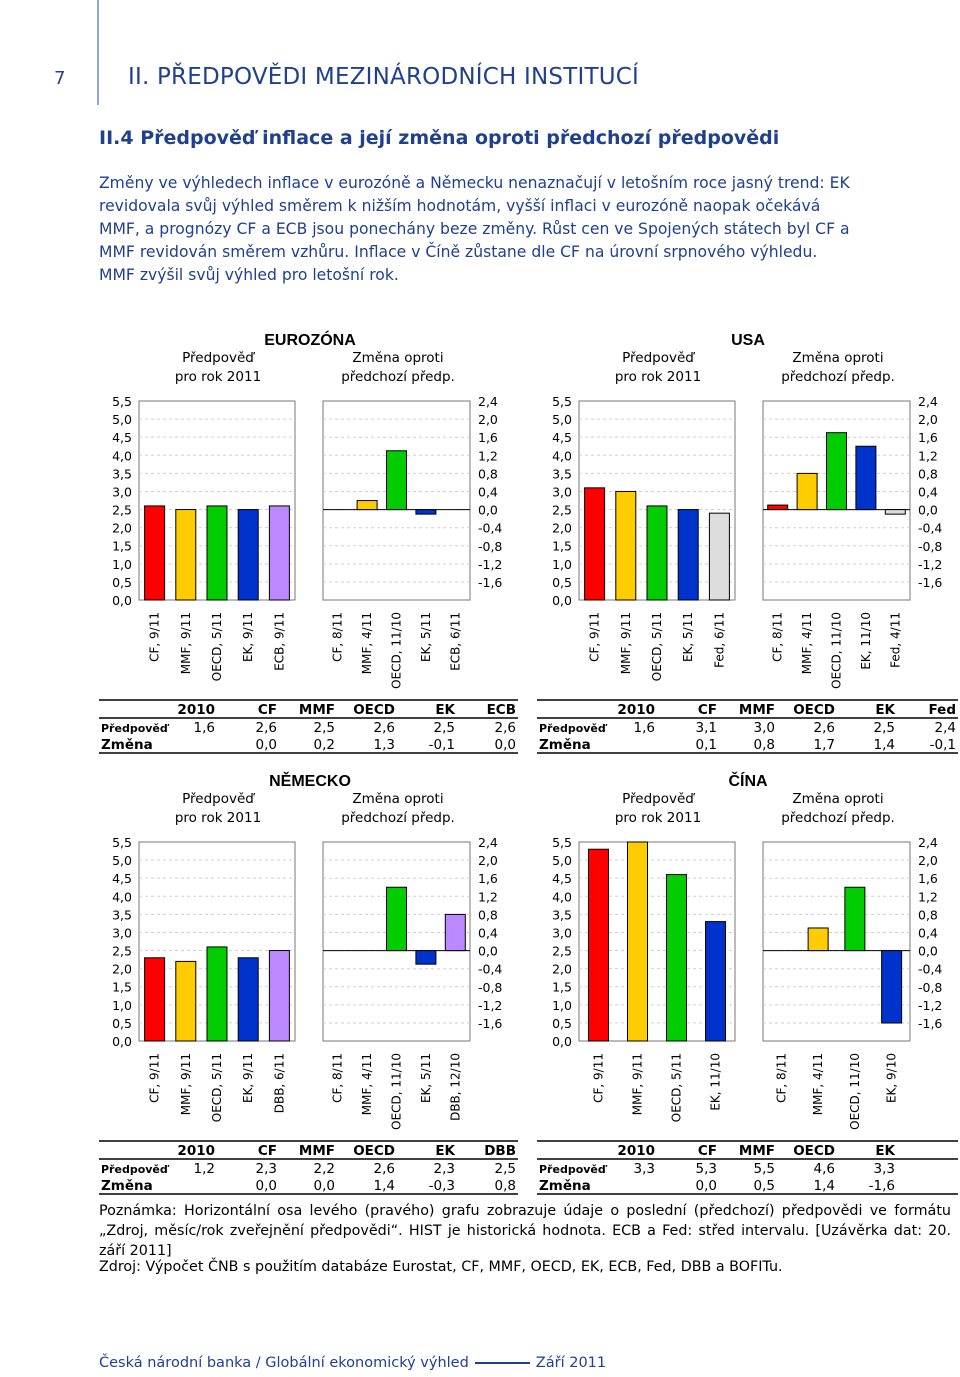 The image size is (960, 1377). I want to click on y-tick-label-left: 5,0, so click(562, 419).